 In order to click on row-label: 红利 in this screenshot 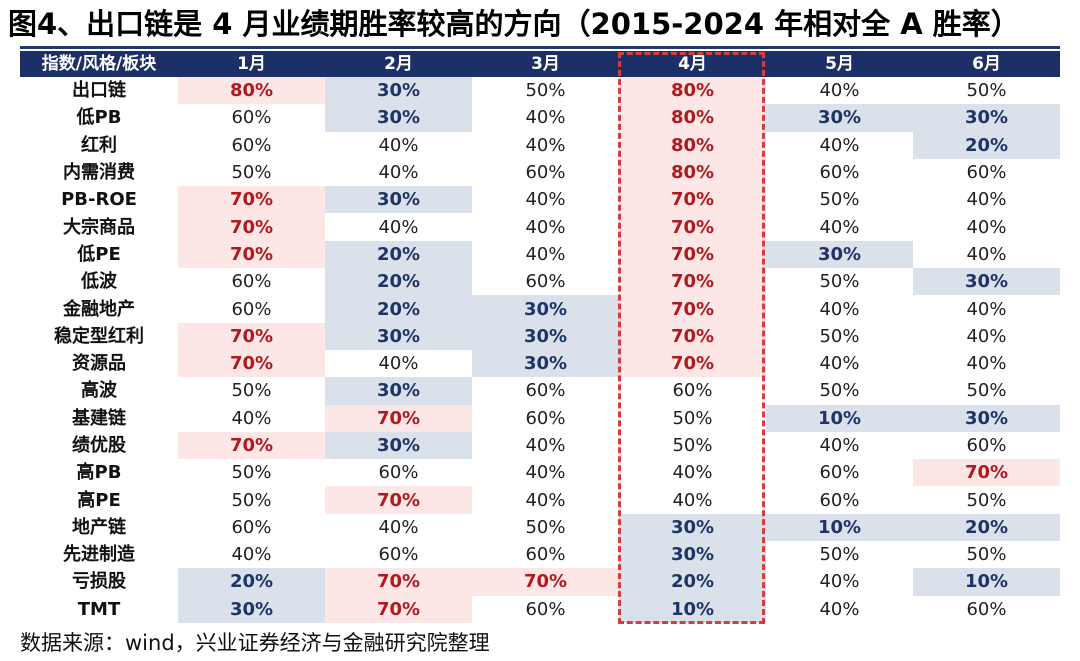, I will do `click(99, 145)`.